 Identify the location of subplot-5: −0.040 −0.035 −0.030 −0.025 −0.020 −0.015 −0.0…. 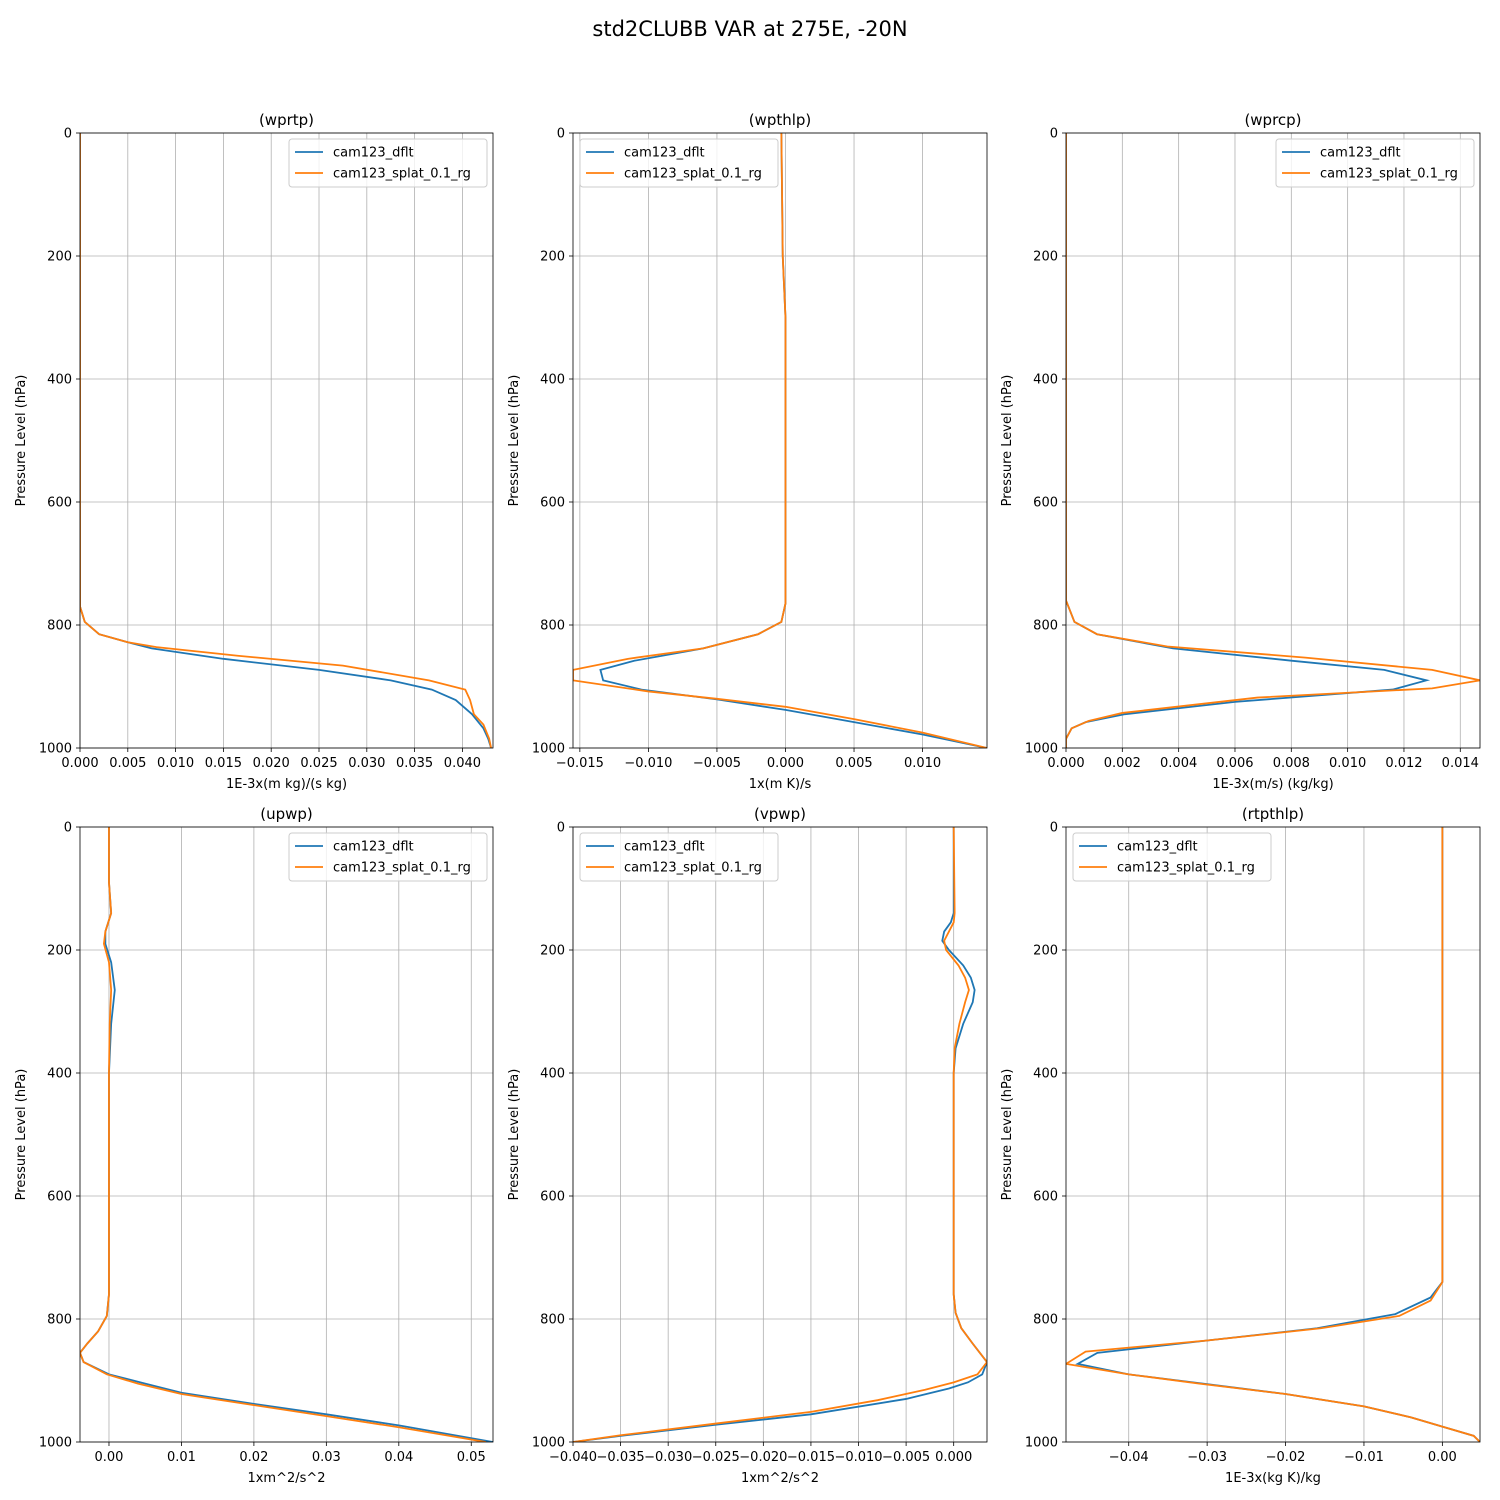
(747, 1145).